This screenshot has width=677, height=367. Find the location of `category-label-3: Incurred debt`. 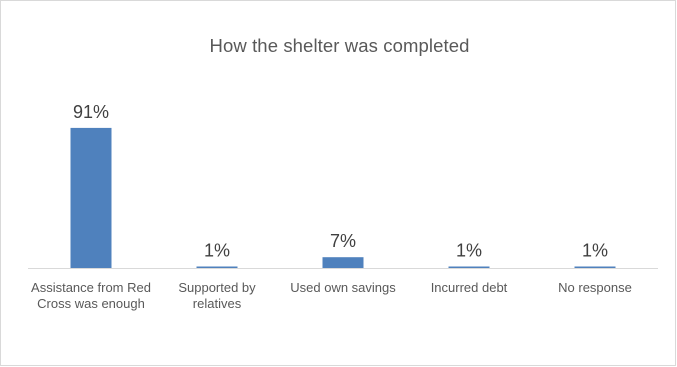

category-label-3: Incurred debt is located at coordinates (469, 287).